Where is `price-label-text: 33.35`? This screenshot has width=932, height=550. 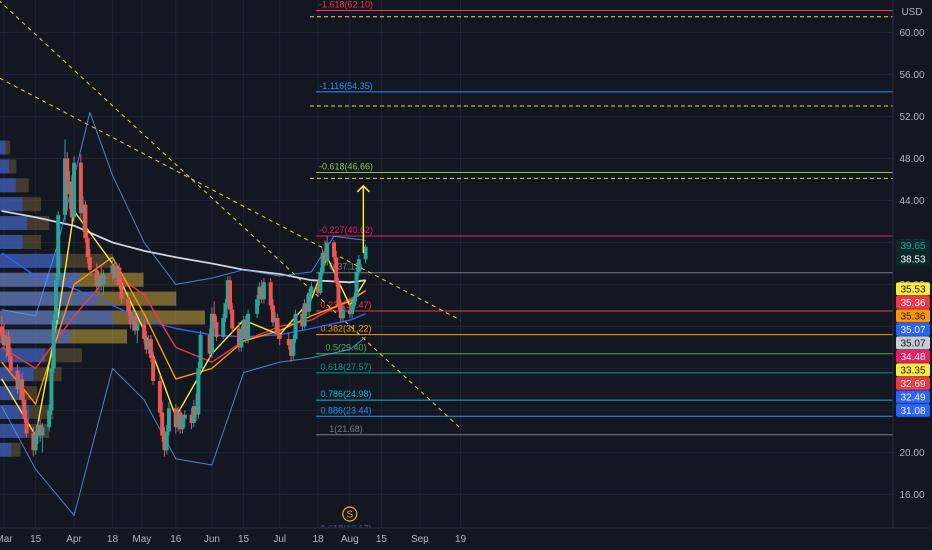
price-label-text: 33.35 is located at coordinates (912, 370).